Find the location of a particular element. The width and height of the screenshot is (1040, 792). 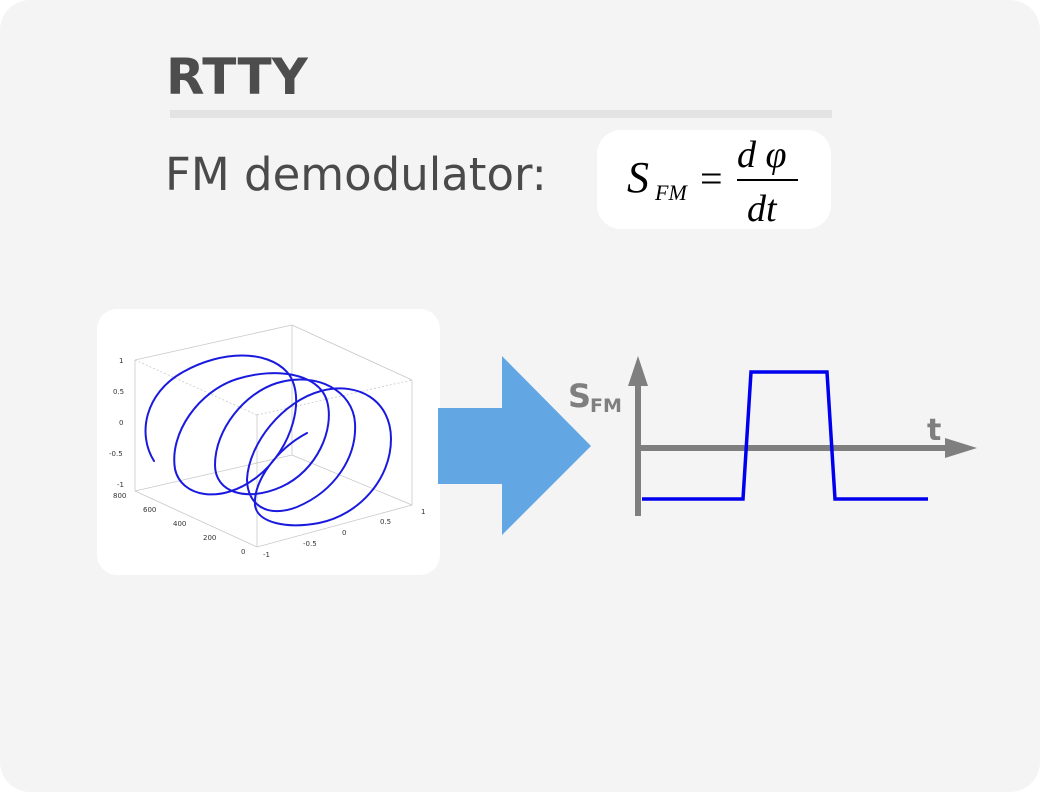

slide-title: RTTY is located at coordinates (237, 77).